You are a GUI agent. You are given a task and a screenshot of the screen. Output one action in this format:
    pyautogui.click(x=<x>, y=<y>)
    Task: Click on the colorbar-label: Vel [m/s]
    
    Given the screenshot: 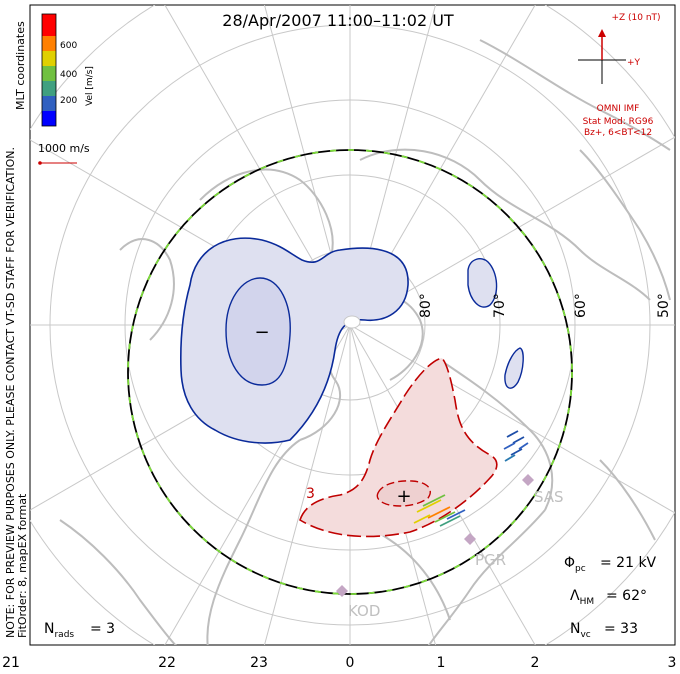 What is the action you would take?
    pyautogui.click(x=90, y=86)
    